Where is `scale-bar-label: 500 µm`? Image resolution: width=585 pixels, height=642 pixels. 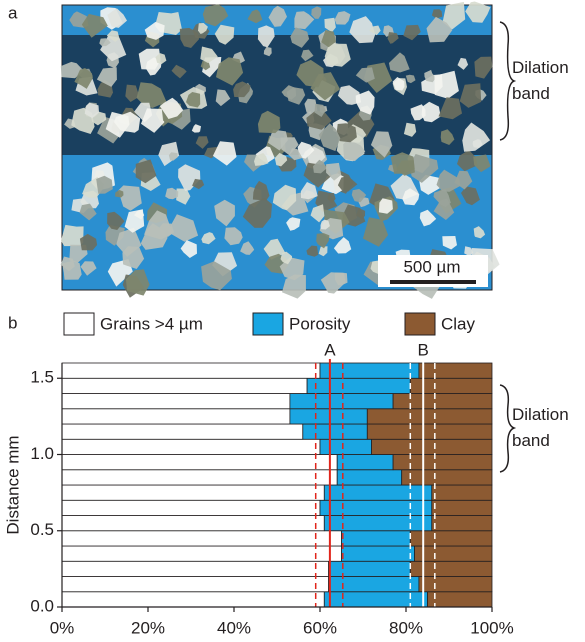 scale-bar-label: 500 µm is located at coordinates (431, 266).